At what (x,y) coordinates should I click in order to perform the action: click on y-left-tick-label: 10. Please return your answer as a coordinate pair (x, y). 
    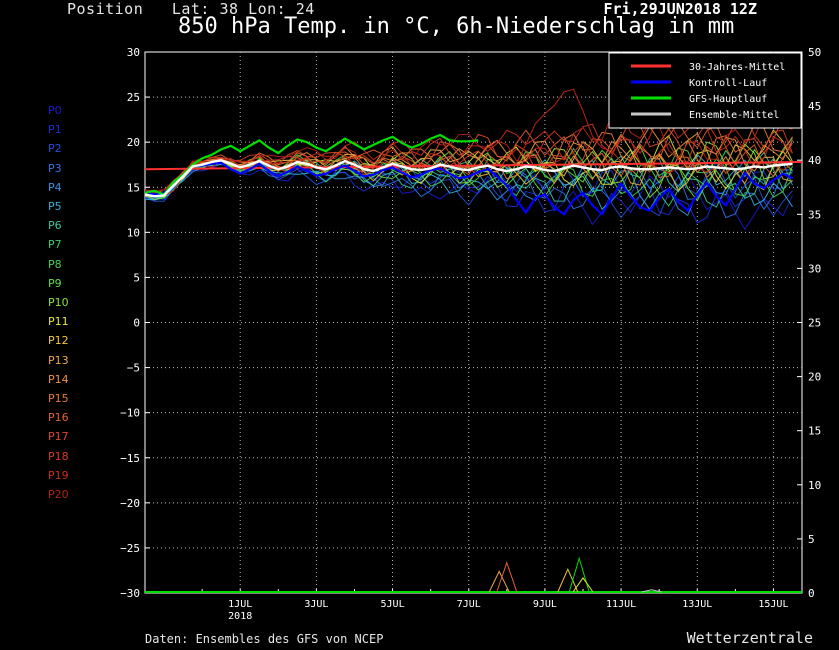
    Looking at the image, I should click on (133, 232).